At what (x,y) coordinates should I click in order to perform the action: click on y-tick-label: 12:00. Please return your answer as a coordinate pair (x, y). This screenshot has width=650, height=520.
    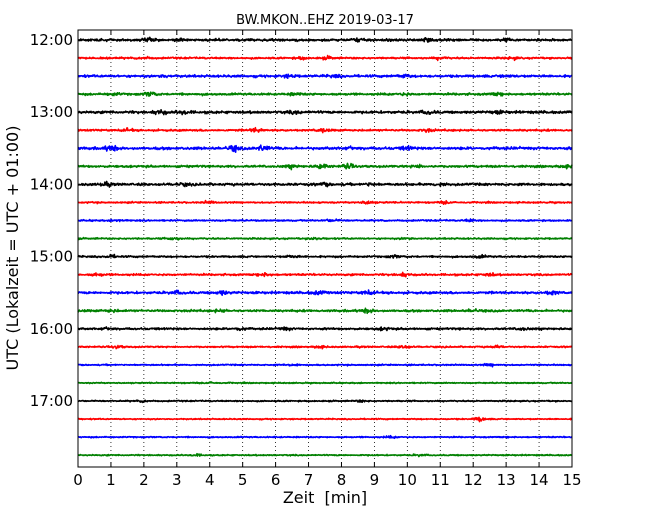
    Looking at the image, I should click on (51, 40).